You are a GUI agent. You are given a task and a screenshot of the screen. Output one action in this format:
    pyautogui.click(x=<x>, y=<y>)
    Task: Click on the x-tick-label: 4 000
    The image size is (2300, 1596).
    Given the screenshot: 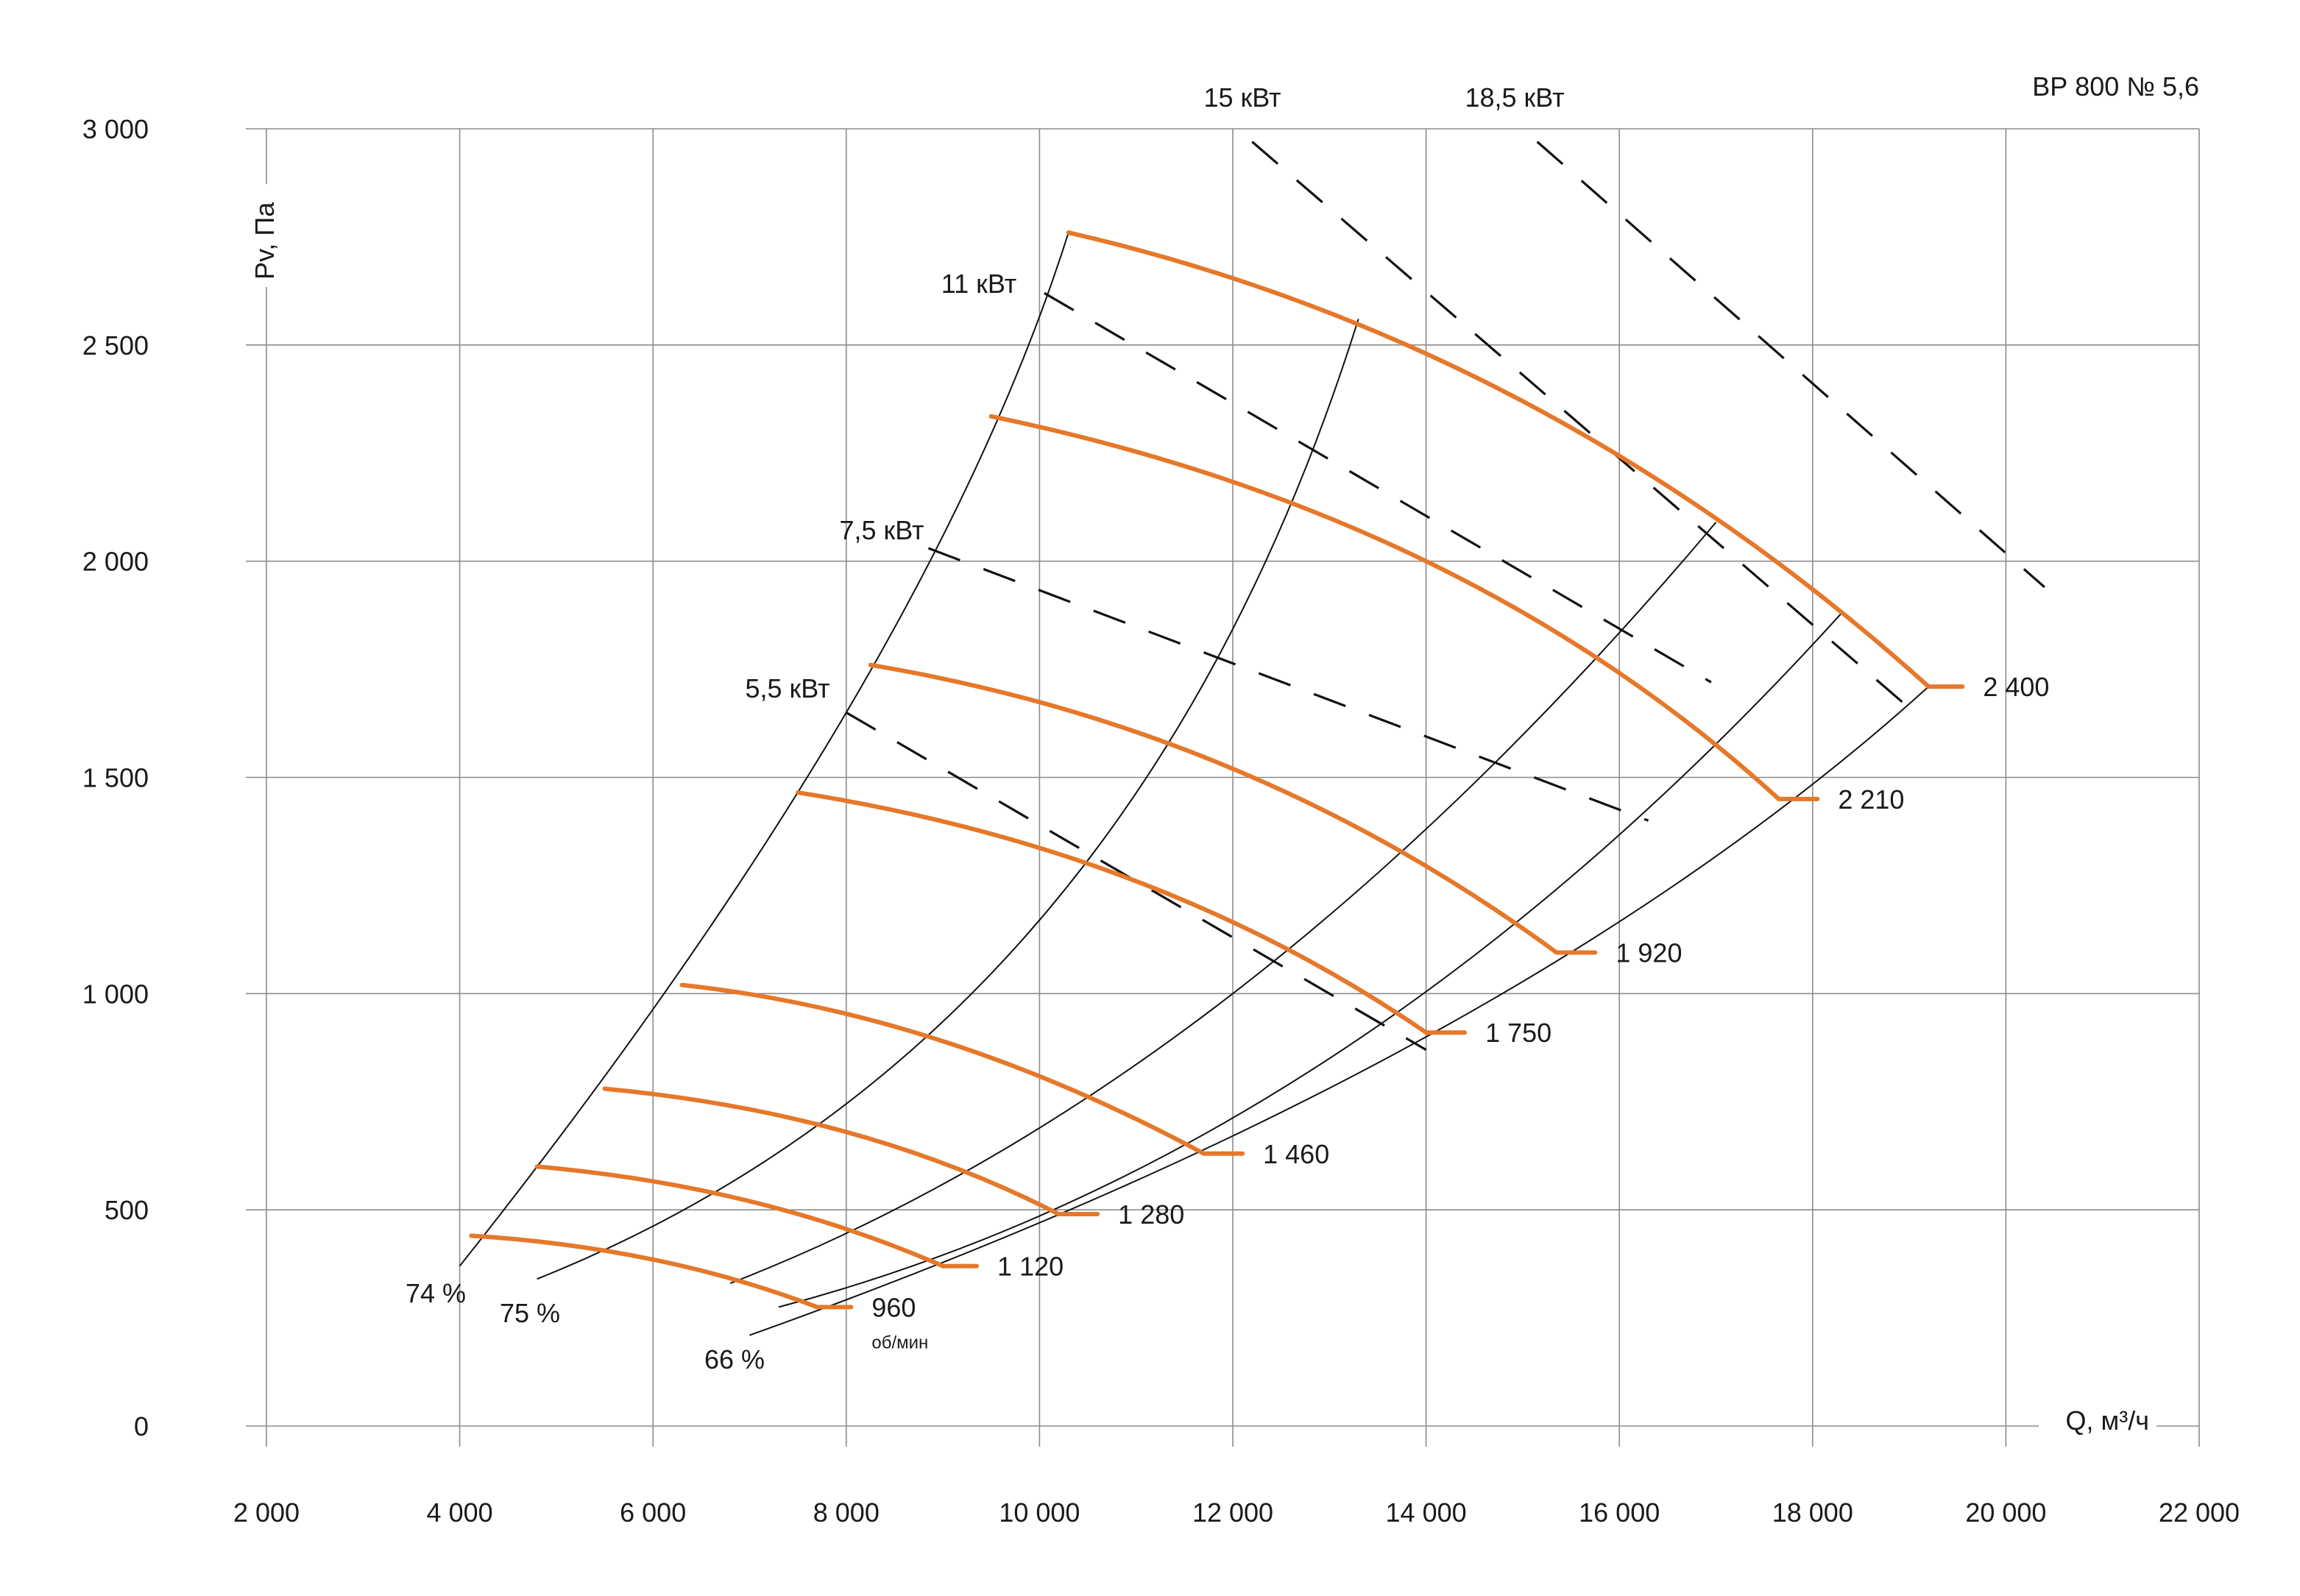 What is the action you would take?
    pyautogui.click(x=460, y=1513)
    